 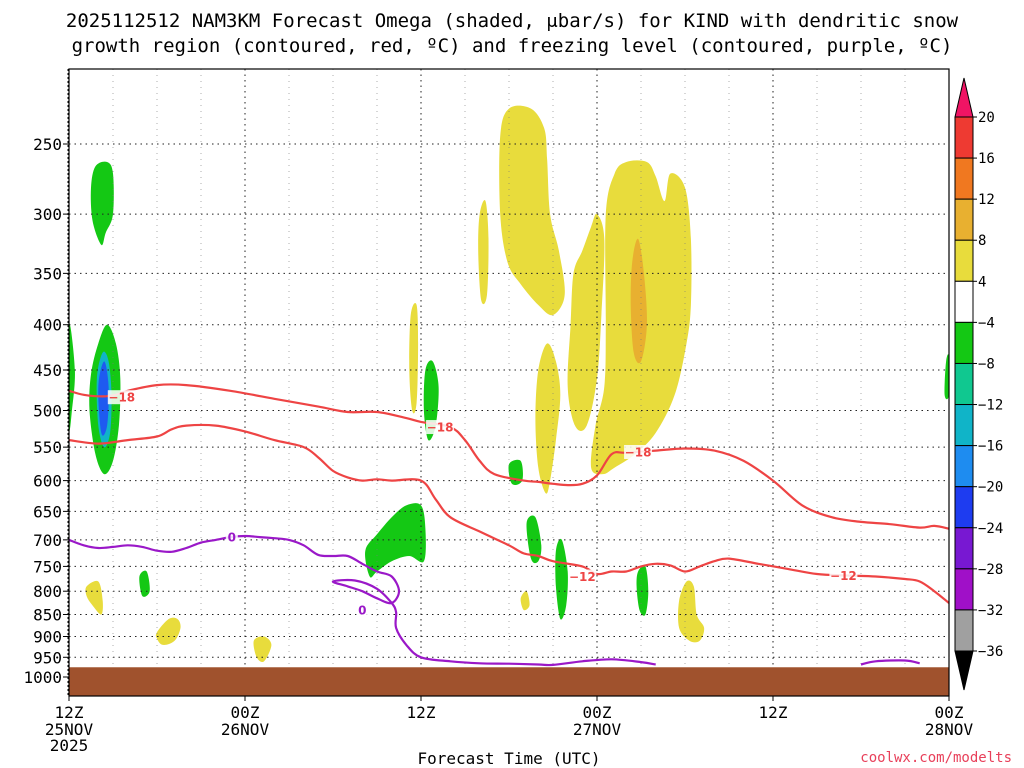 What do you see at coordinates (47, 481) in the screenshot?
I see `y-tick-label-7: 600` at bounding box center [47, 481].